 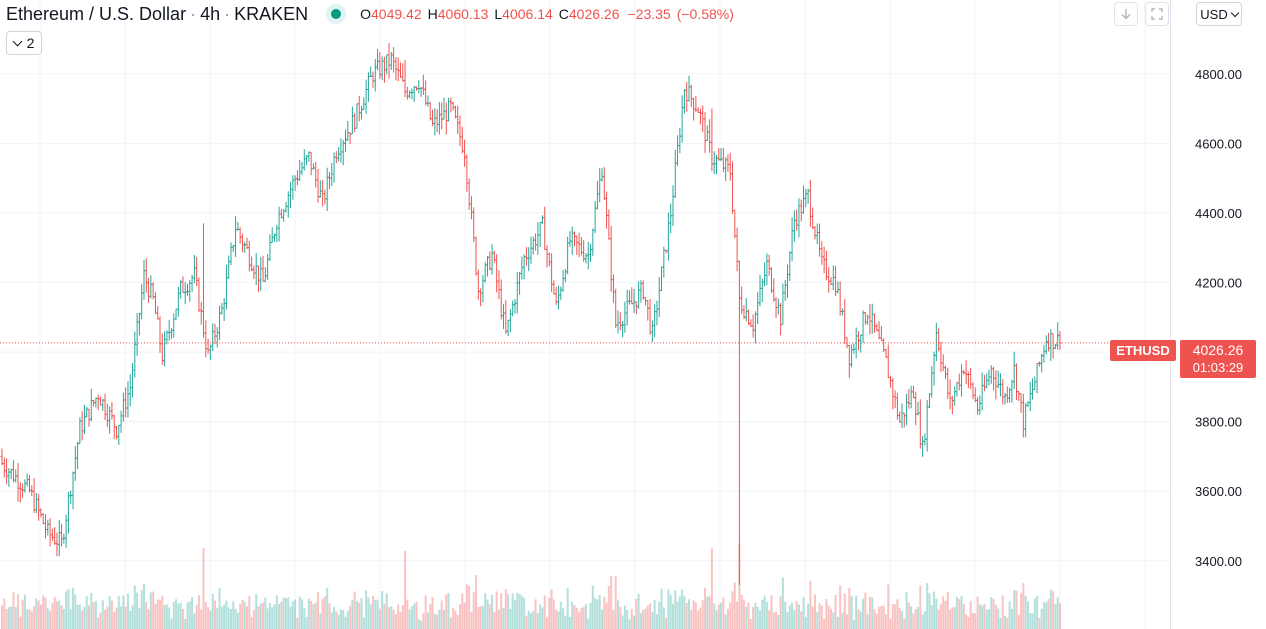 What do you see at coordinates (271, 13) in the screenshot?
I see `exchange-label: KRAKEN` at bounding box center [271, 13].